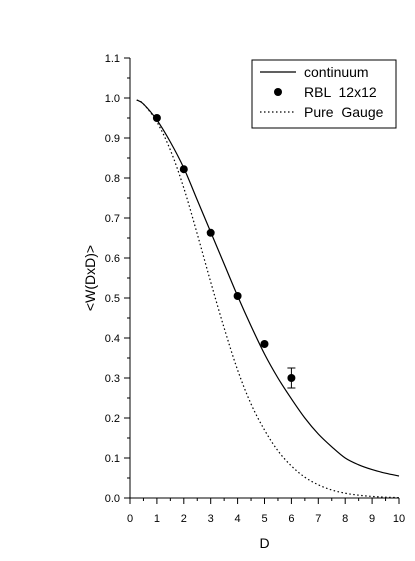 The width and height of the screenshot is (415, 561). I want to click on legend-label-rbl: RBL 12x12, so click(340, 92).